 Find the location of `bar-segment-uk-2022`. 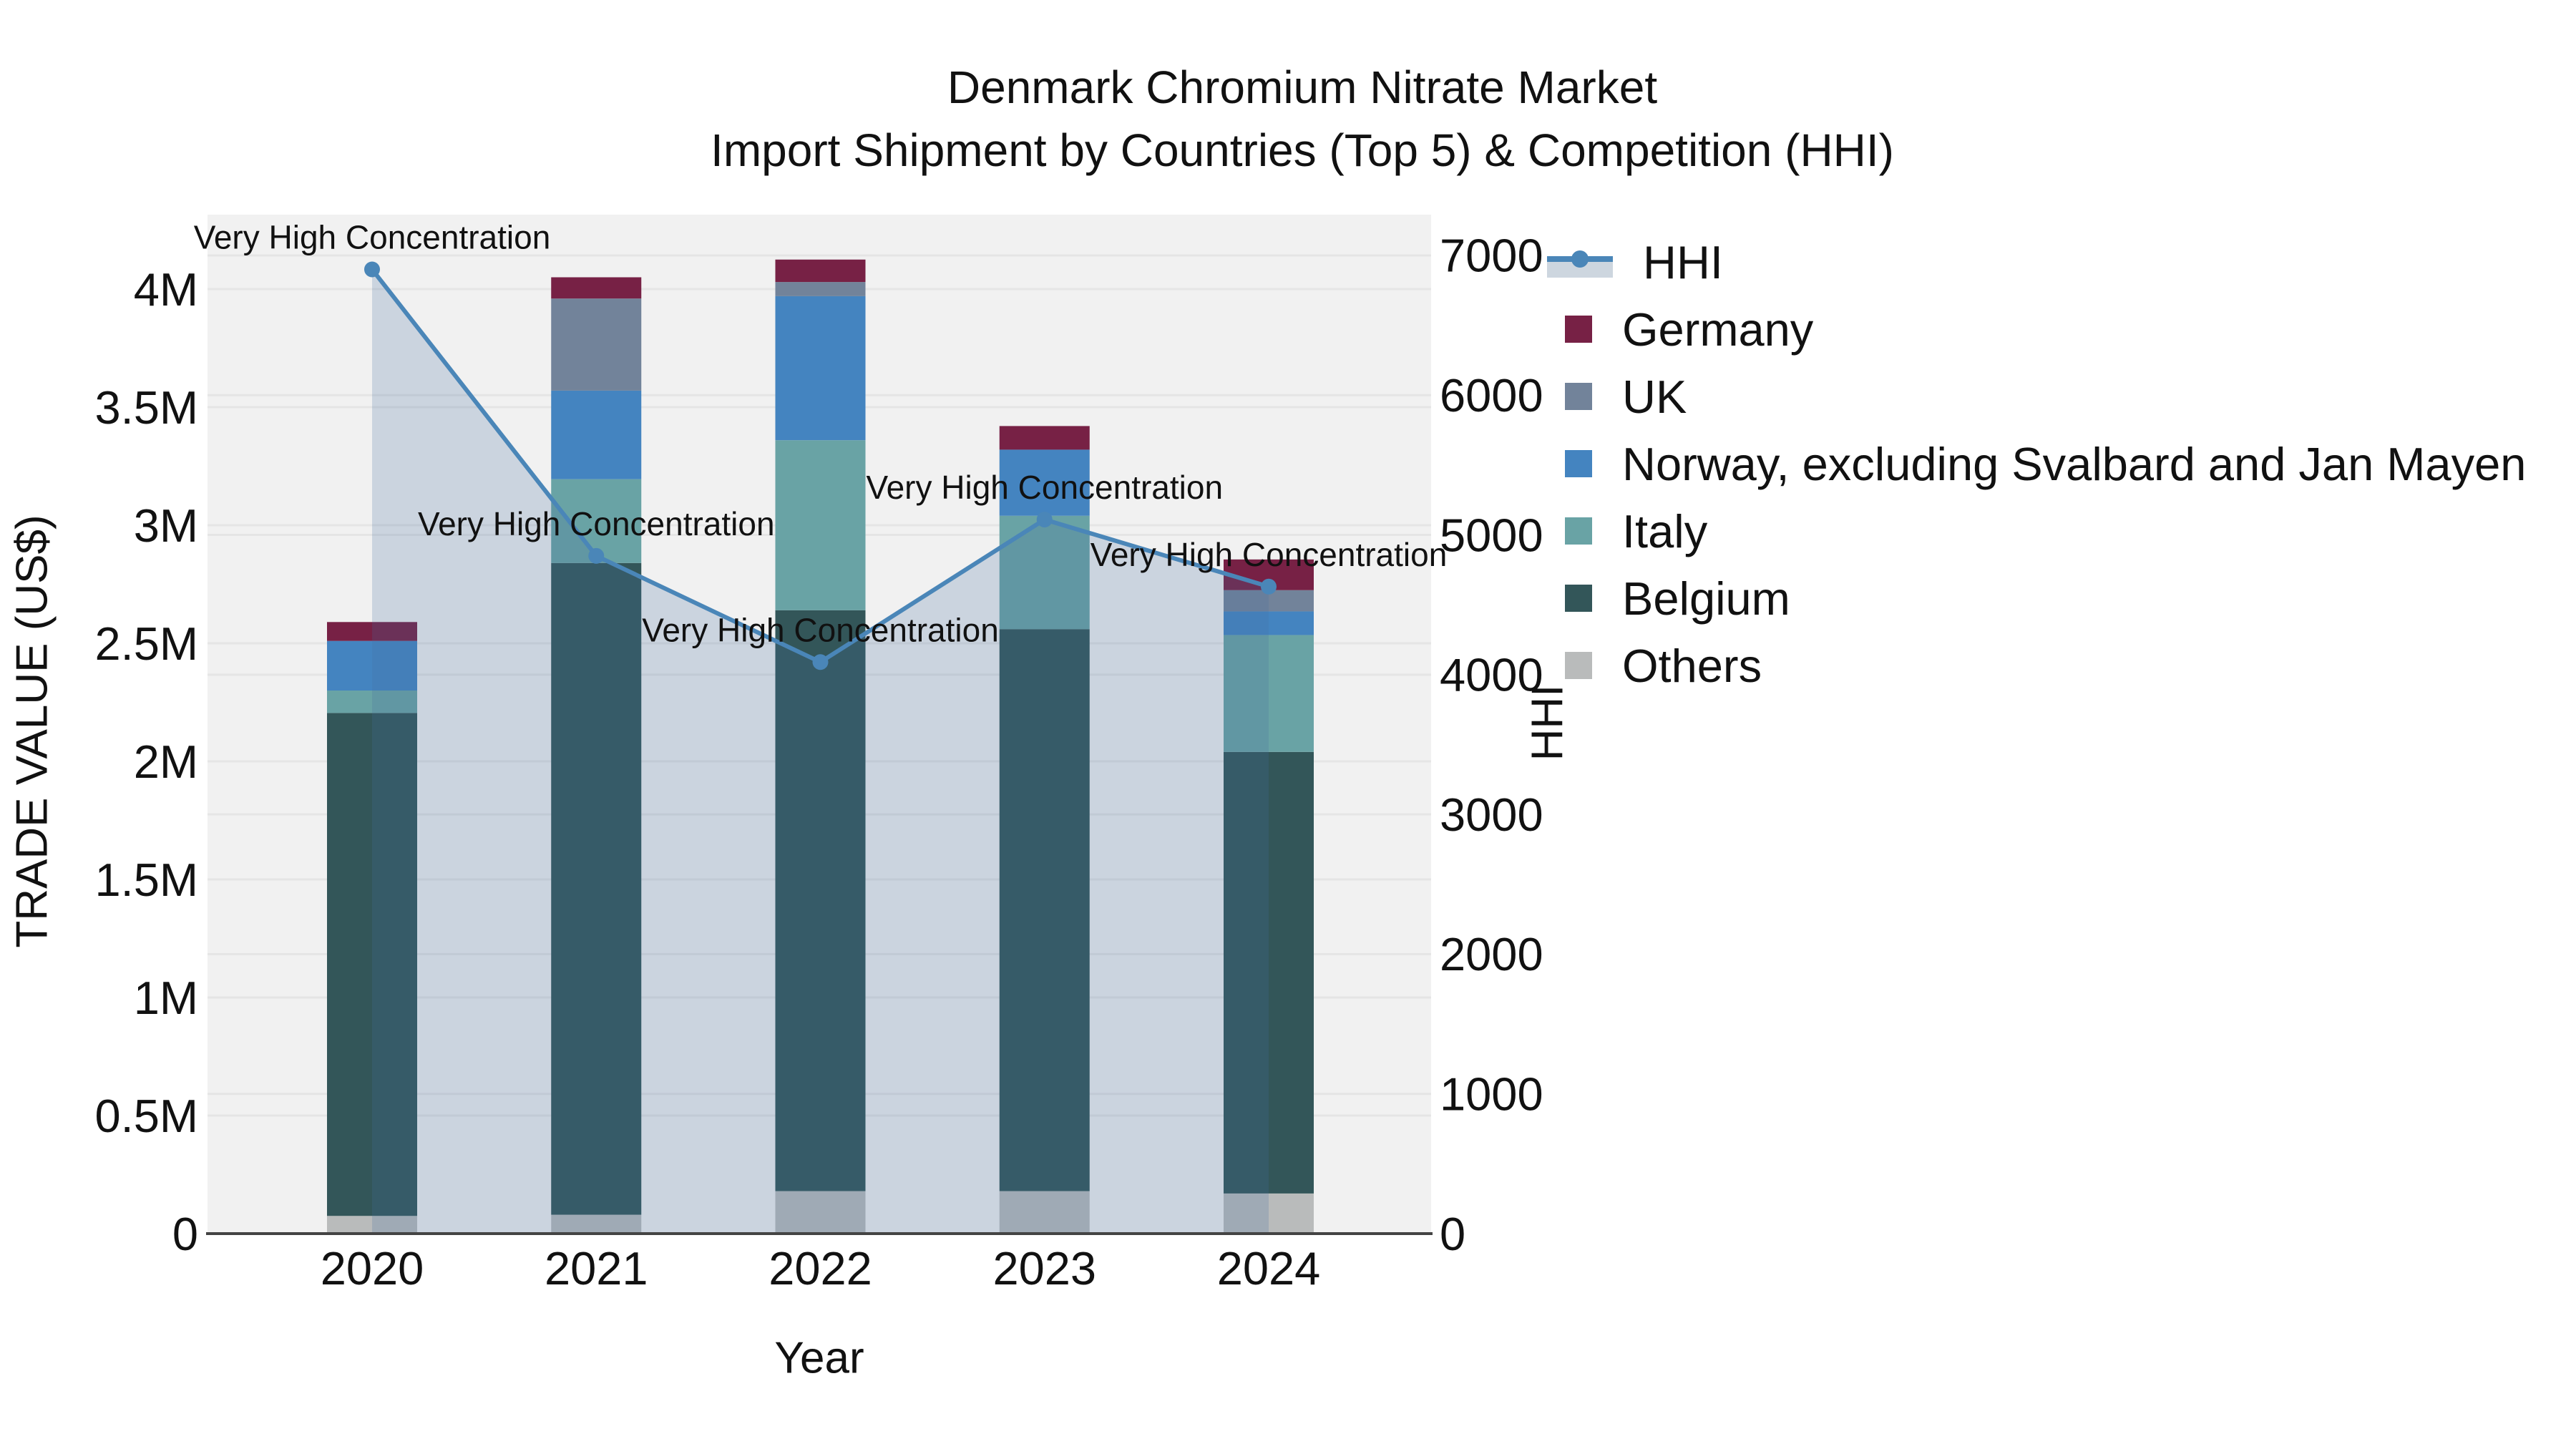

bar-segment-uk-2022 is located at coordinates (820, 289).